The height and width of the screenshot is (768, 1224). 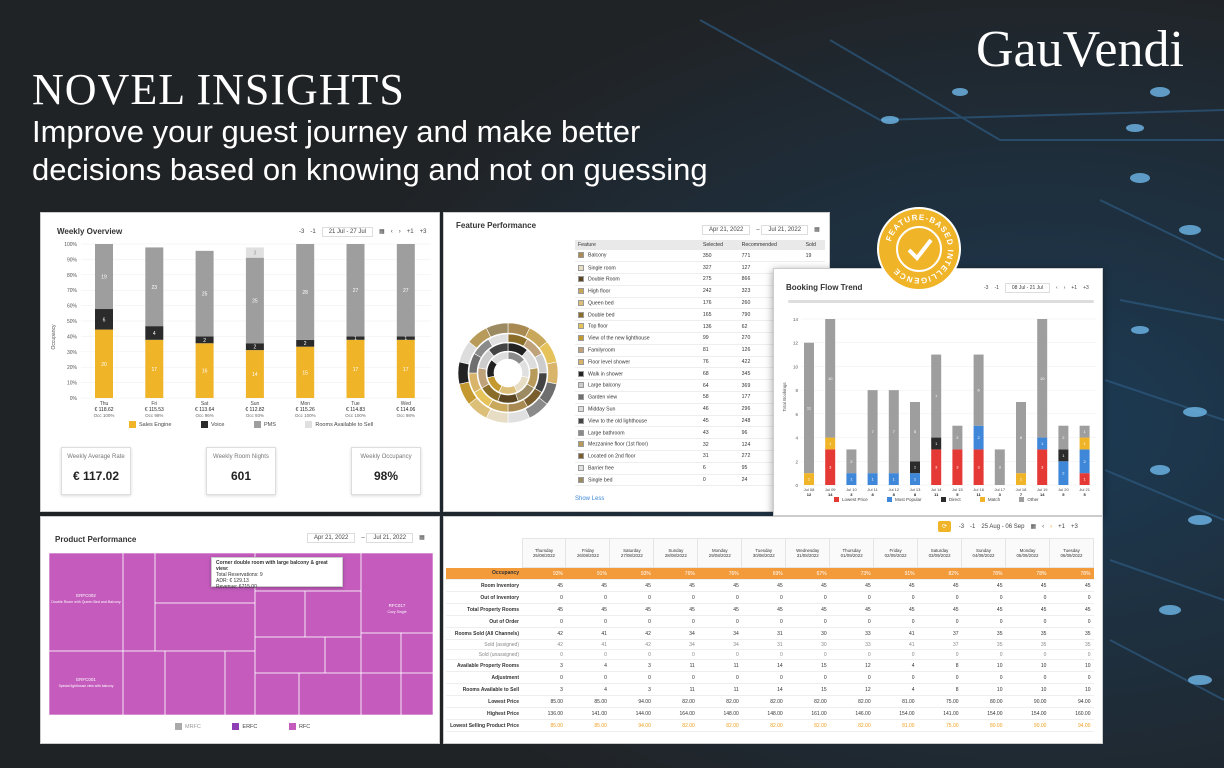 I want to click on bar-value-label: 10, so click(x=1042, y=378).